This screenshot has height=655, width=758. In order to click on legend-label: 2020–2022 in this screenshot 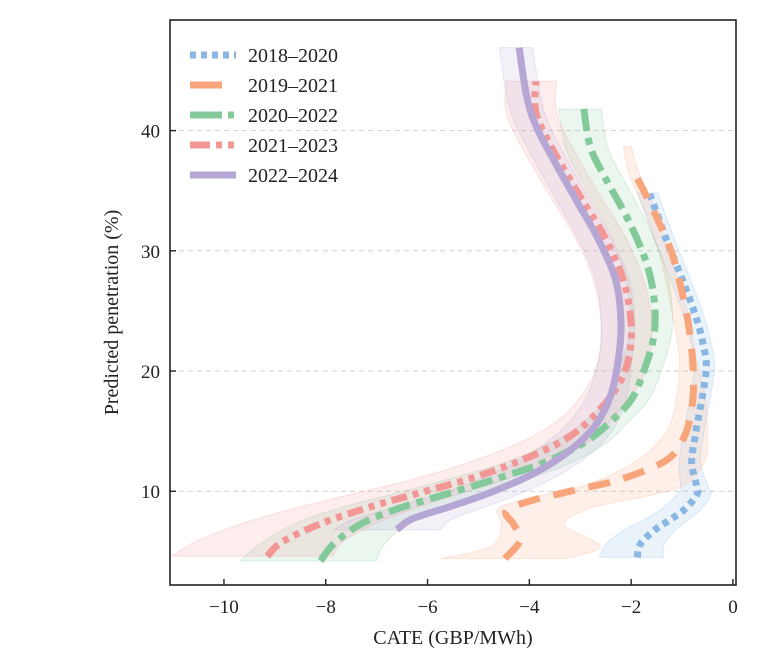, I will do `click(293, 116)`.